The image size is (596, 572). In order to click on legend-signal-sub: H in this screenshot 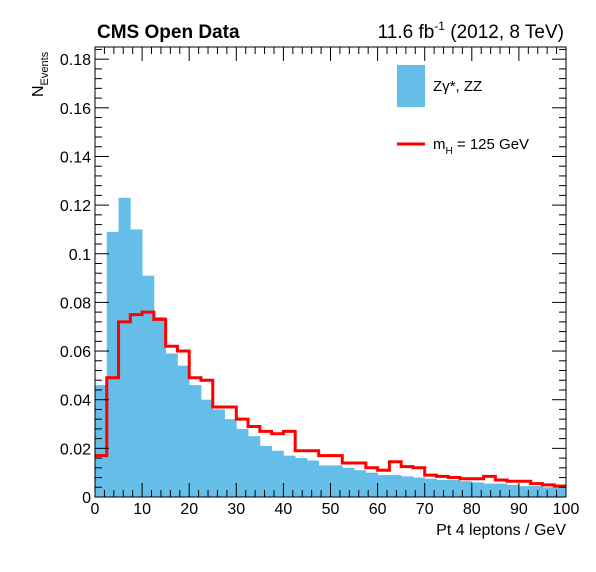, I will do `click(449, 151)`.